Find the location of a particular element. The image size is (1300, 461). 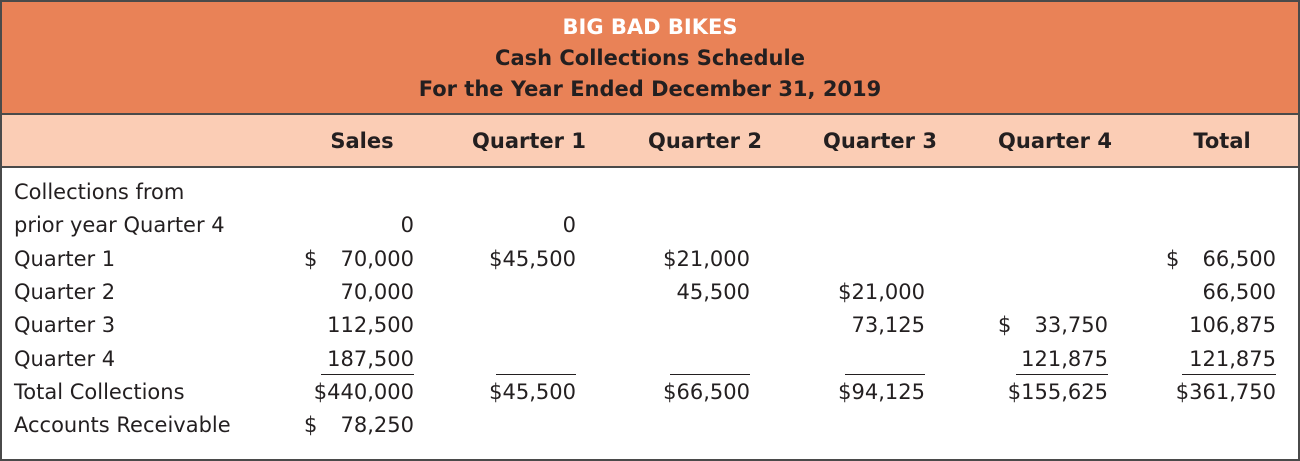

table-cell: 70,000 is located at coordinates (359, 292).